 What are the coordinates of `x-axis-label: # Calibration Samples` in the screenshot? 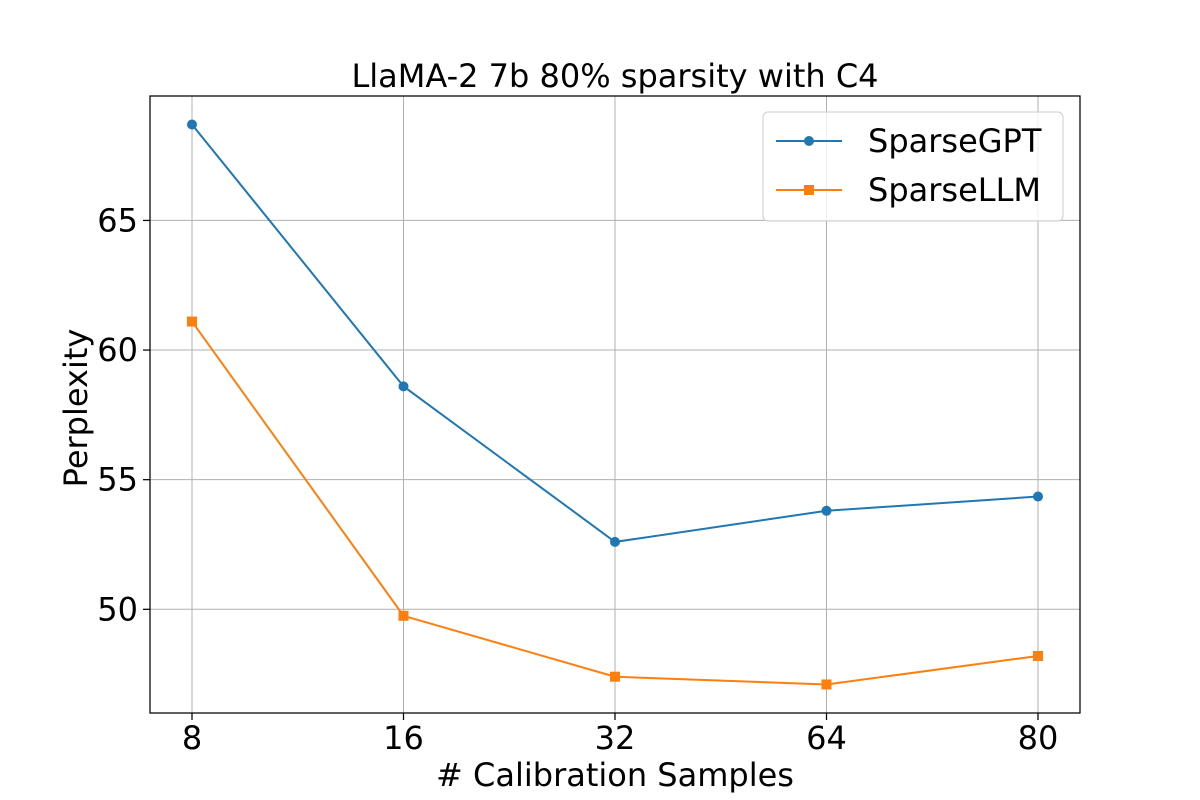 It's located at (615, 775).